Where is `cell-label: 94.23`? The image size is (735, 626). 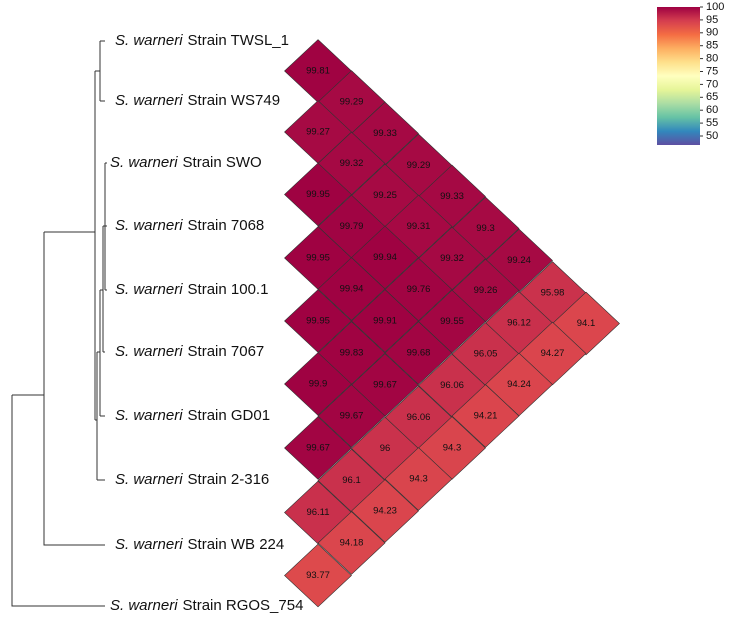 cell-label: 94.23 is located at coordinates (385, 511).